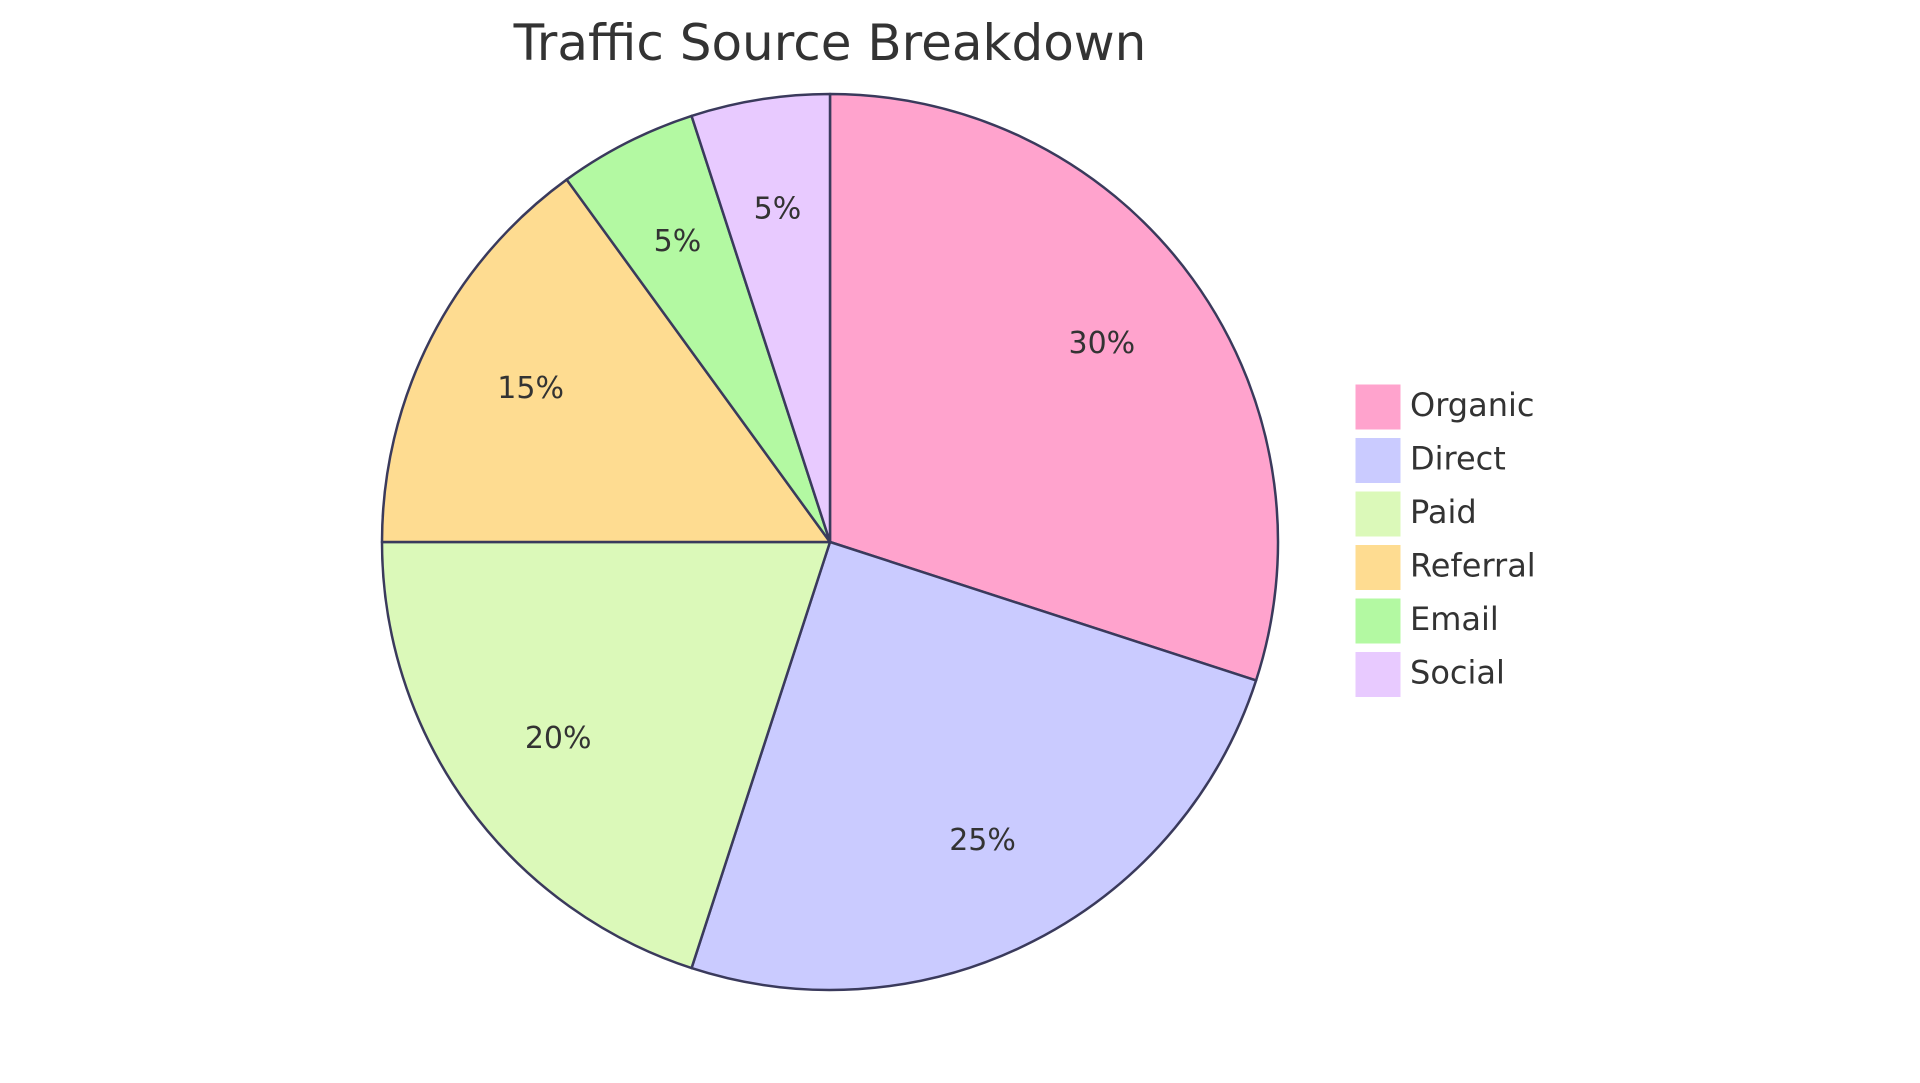 This screenshot has height=1083, width=1920. Describe the element at coordinates (1101, 343) in the screenshot. I see `slice-label-organic: 30%` at that location.